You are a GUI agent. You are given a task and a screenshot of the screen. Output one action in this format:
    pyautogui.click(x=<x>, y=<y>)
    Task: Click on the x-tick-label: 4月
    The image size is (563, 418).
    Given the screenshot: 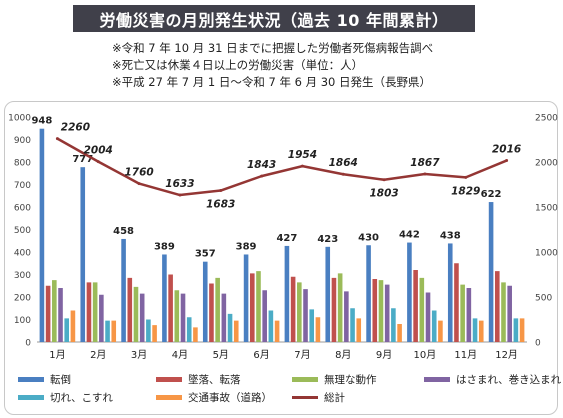 What is the action you would take?
    pyautogui.click(x=180, y=355)
    